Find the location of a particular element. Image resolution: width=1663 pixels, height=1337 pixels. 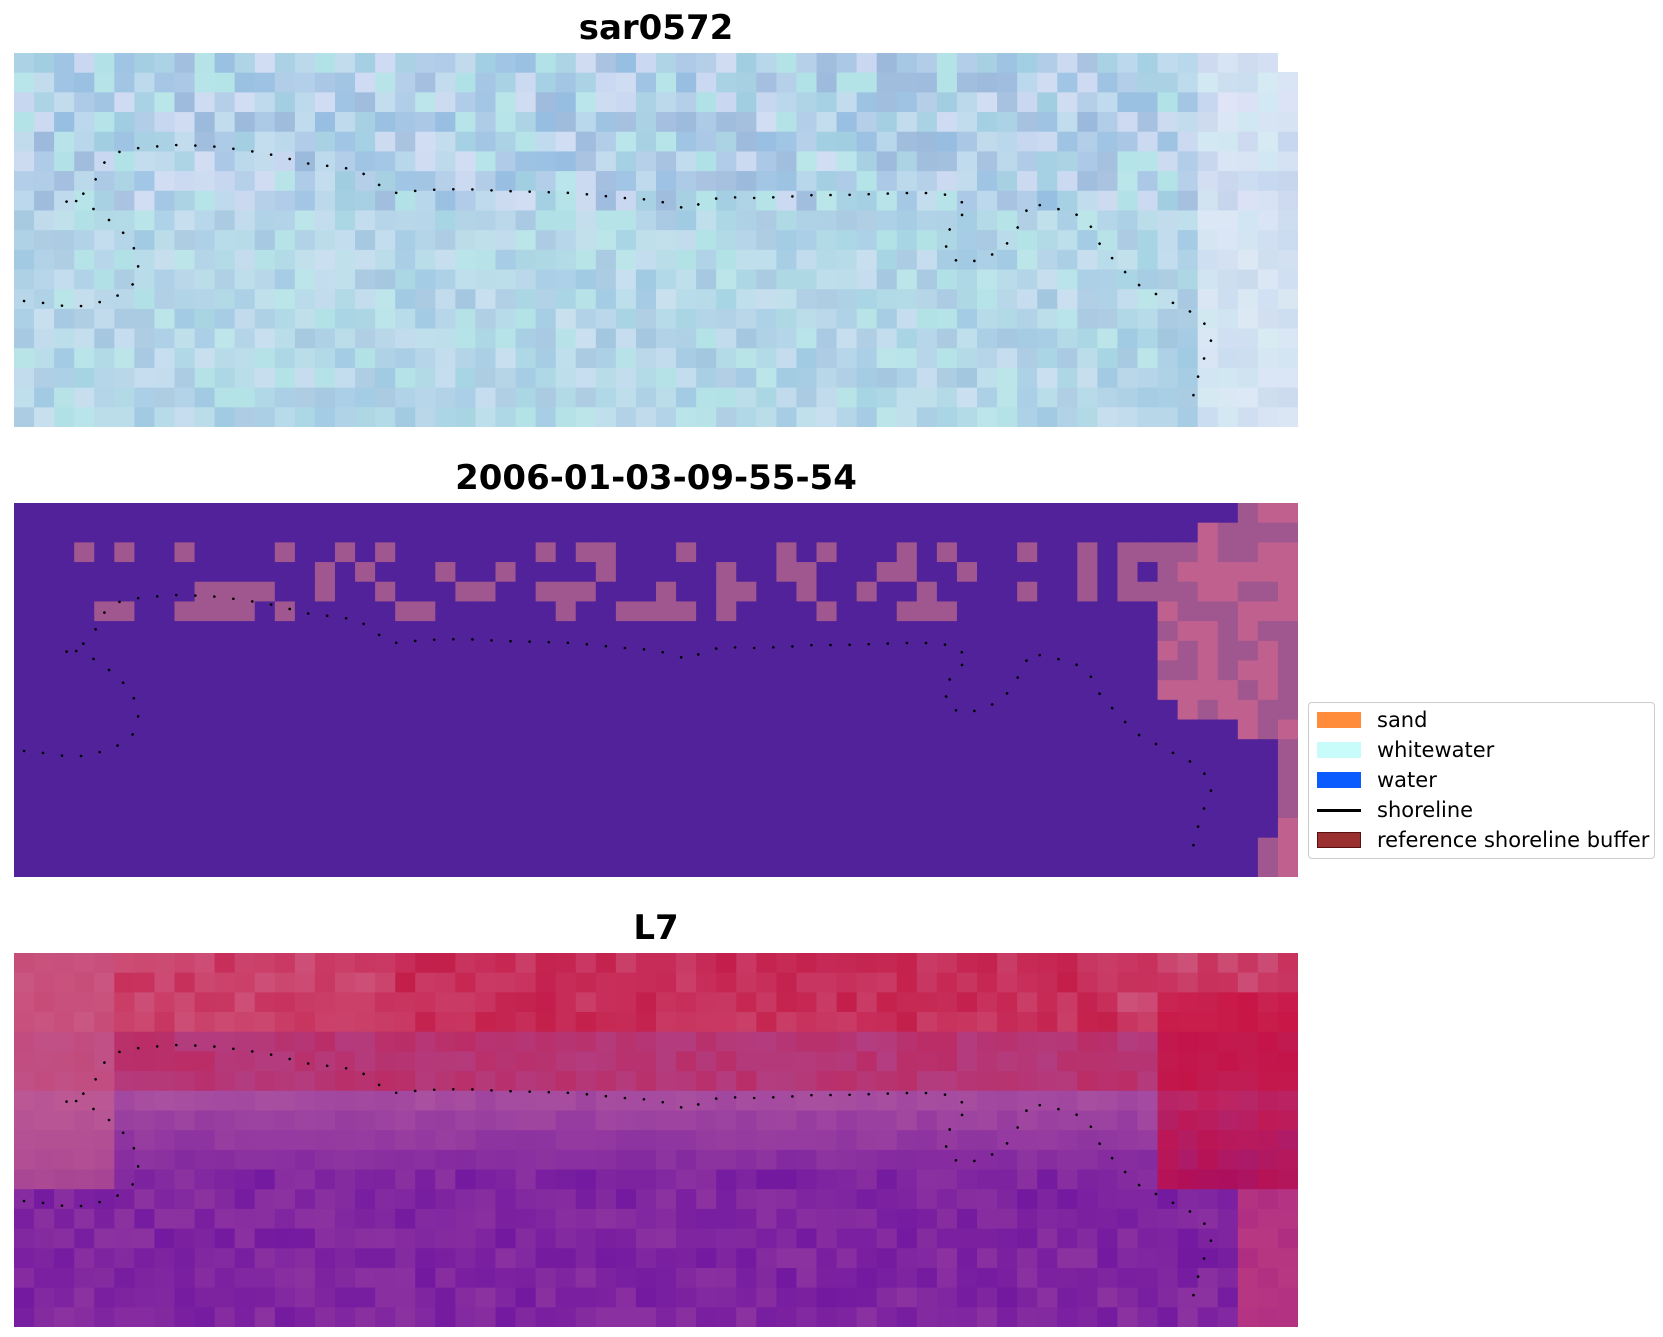

panel-title-3: L7 is located at coordinates (656, 928).